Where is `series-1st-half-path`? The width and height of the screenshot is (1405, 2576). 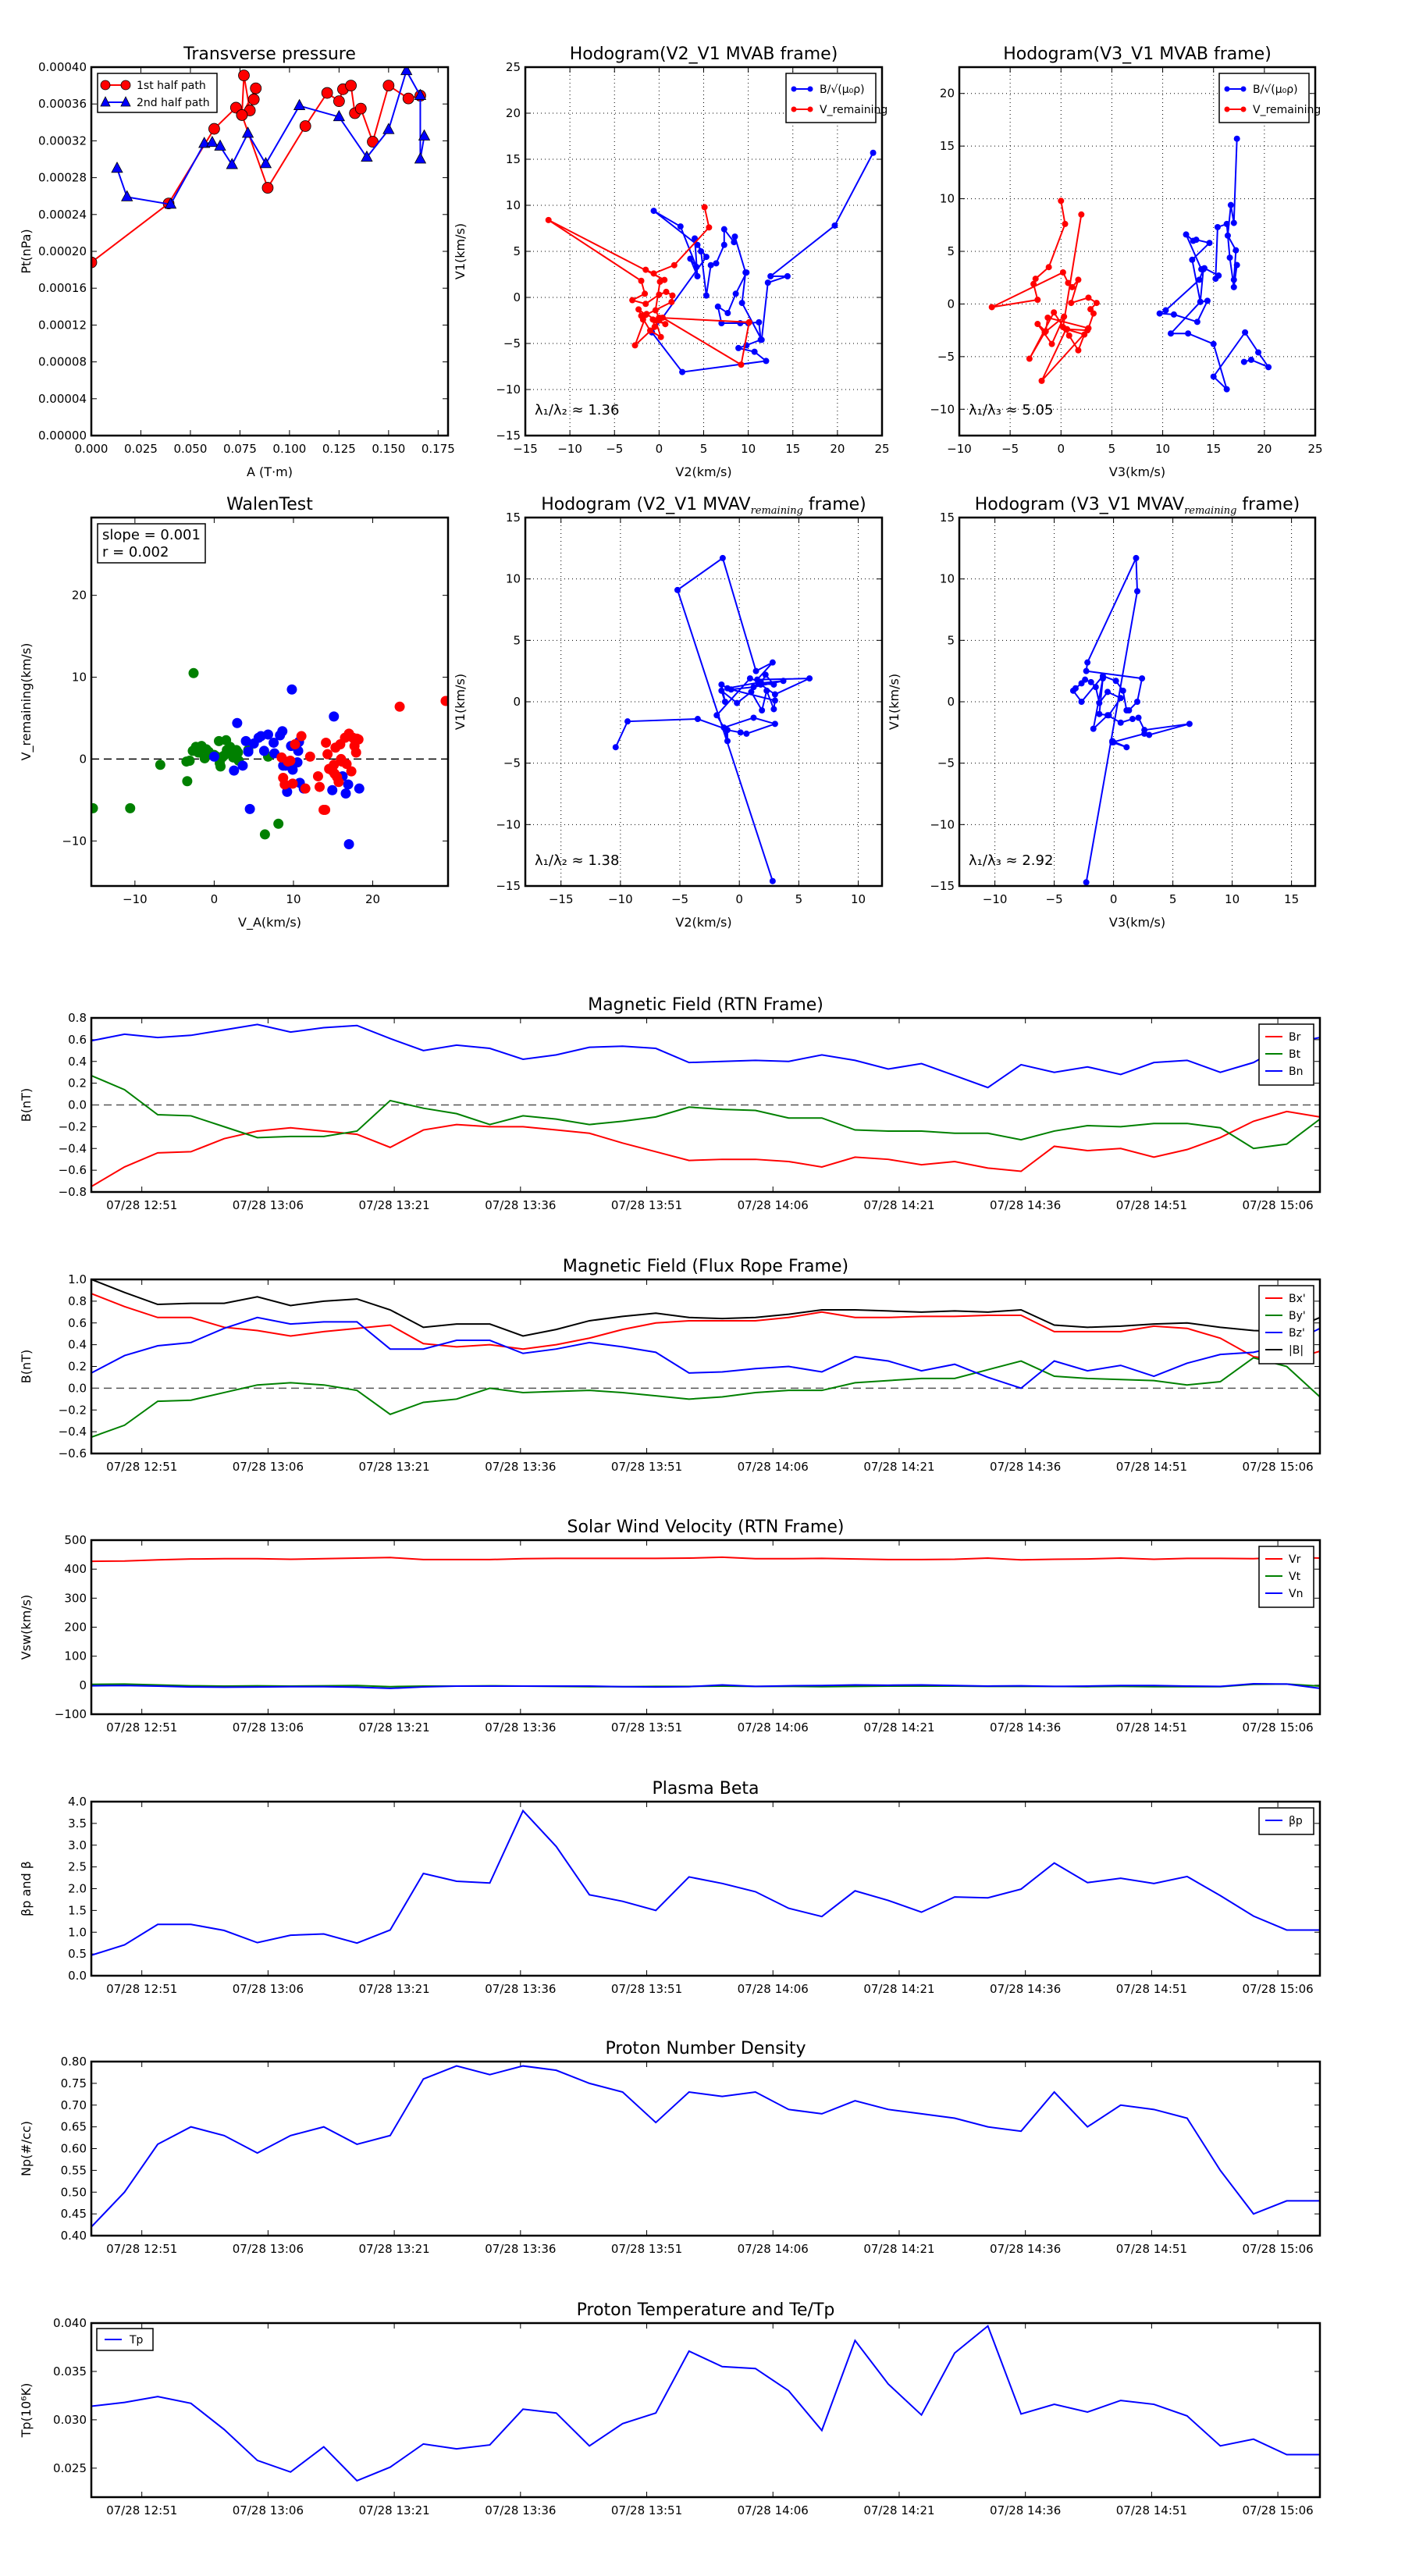
series-1st-half-path is located at coordinates (258, 169).